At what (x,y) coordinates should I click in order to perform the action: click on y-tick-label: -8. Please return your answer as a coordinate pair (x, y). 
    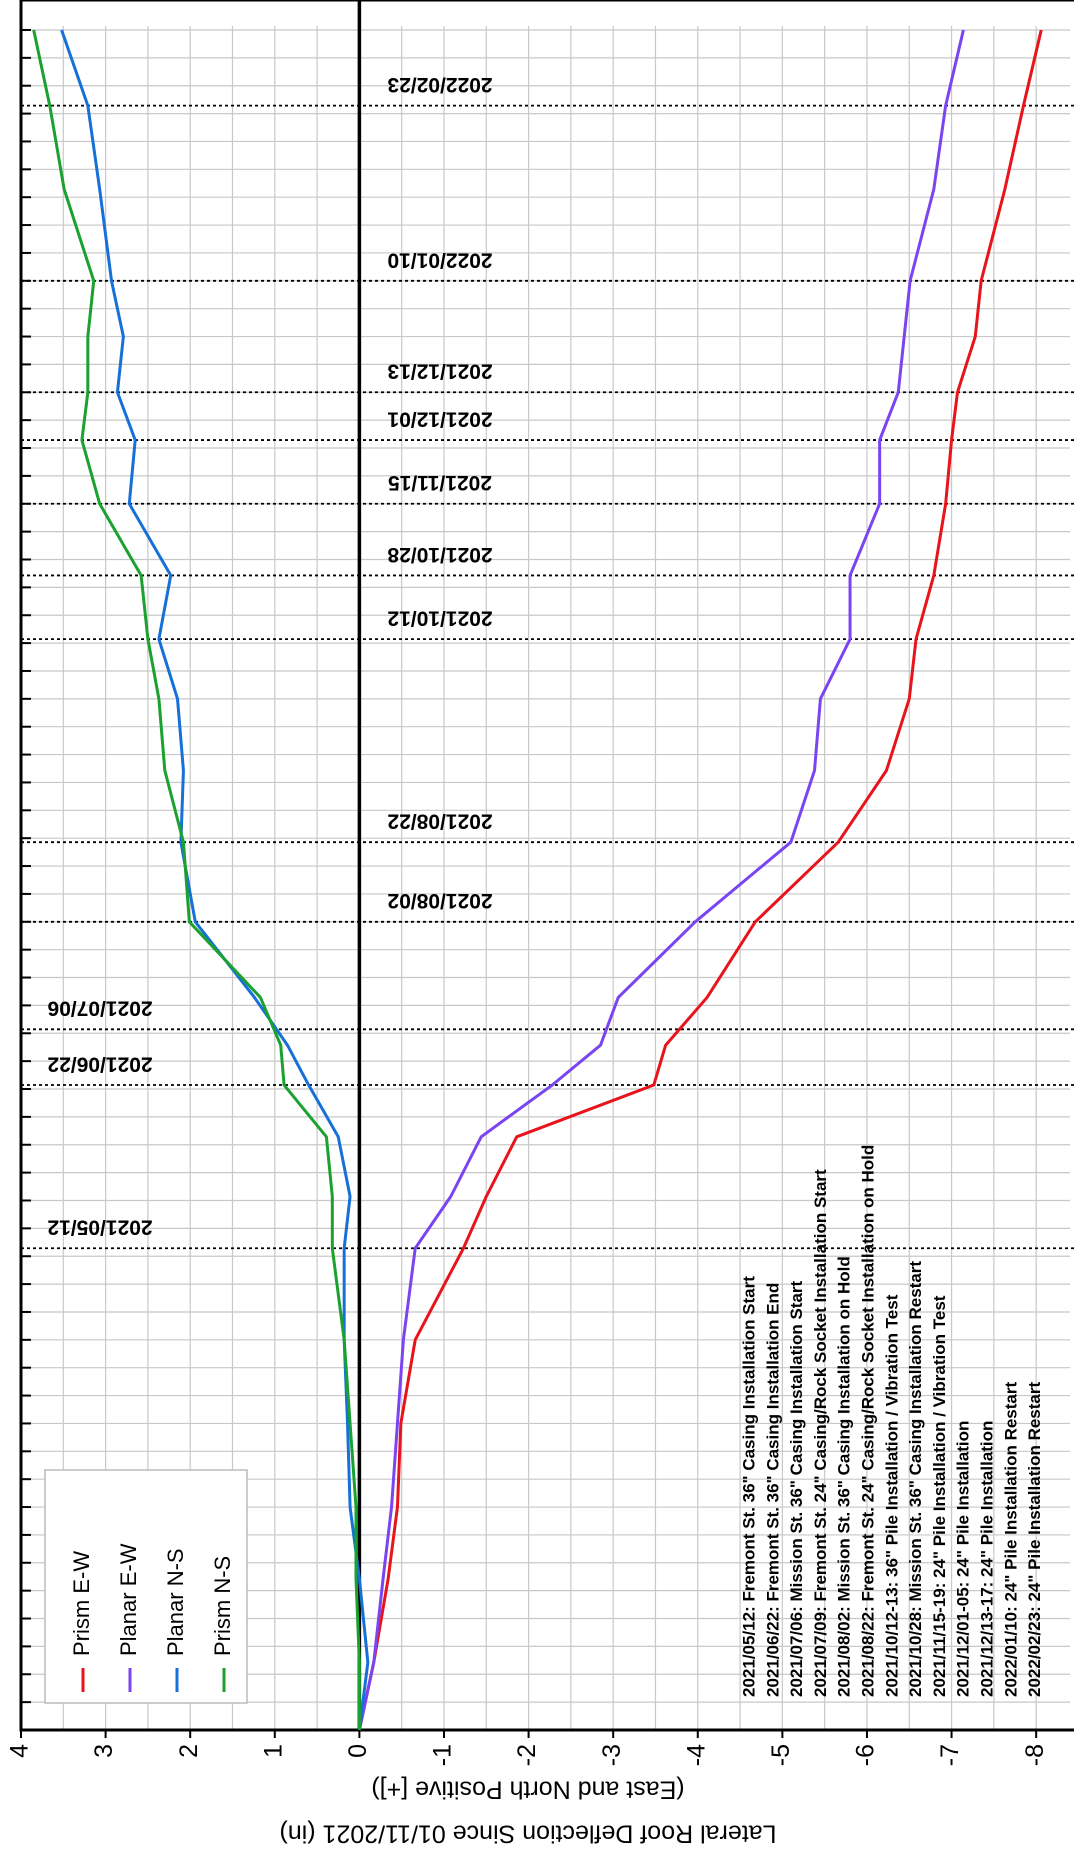
    Looking at the image, I should click on (1035, 1755).